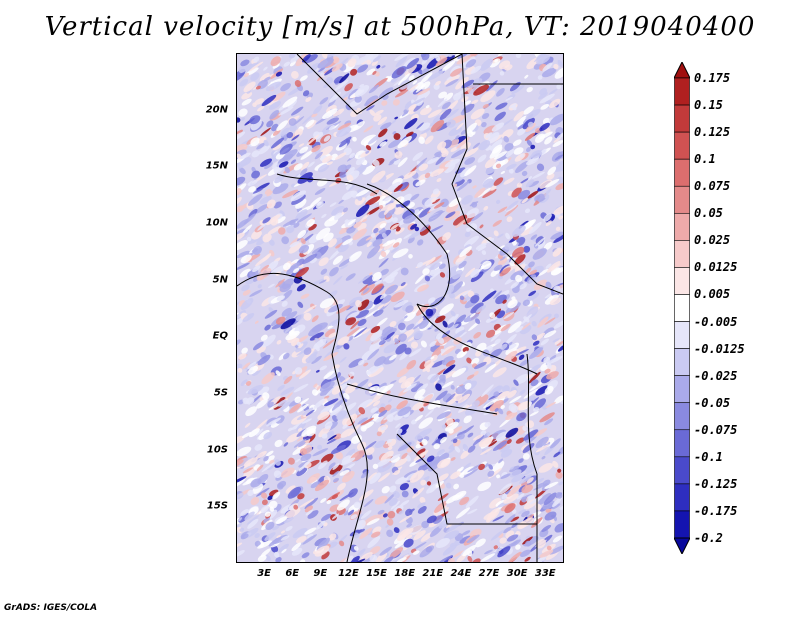 This screenshot has height=618, width=800. Describe the element at coordinates (216, 223) in the screenshot. I see `lat-tick-label: 10N` at that location.